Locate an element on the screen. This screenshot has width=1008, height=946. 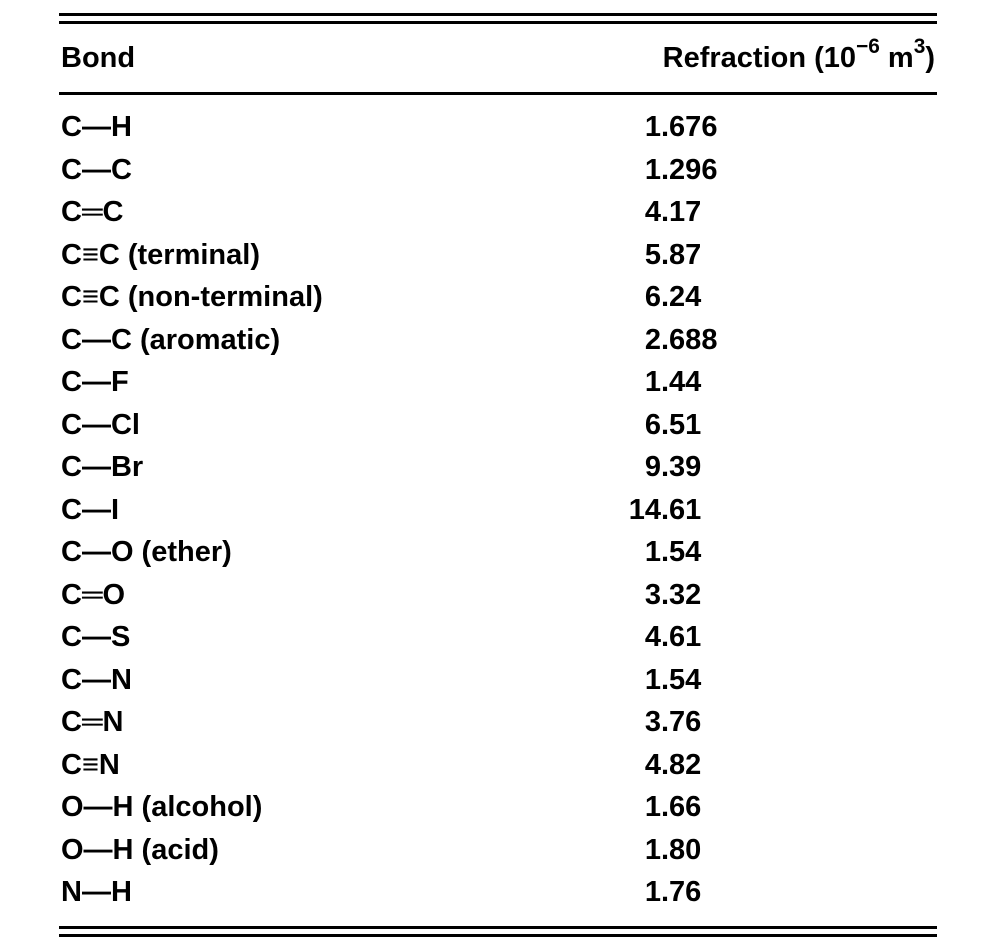
header-bond-label: Bond is located at coordinates (98, 58).